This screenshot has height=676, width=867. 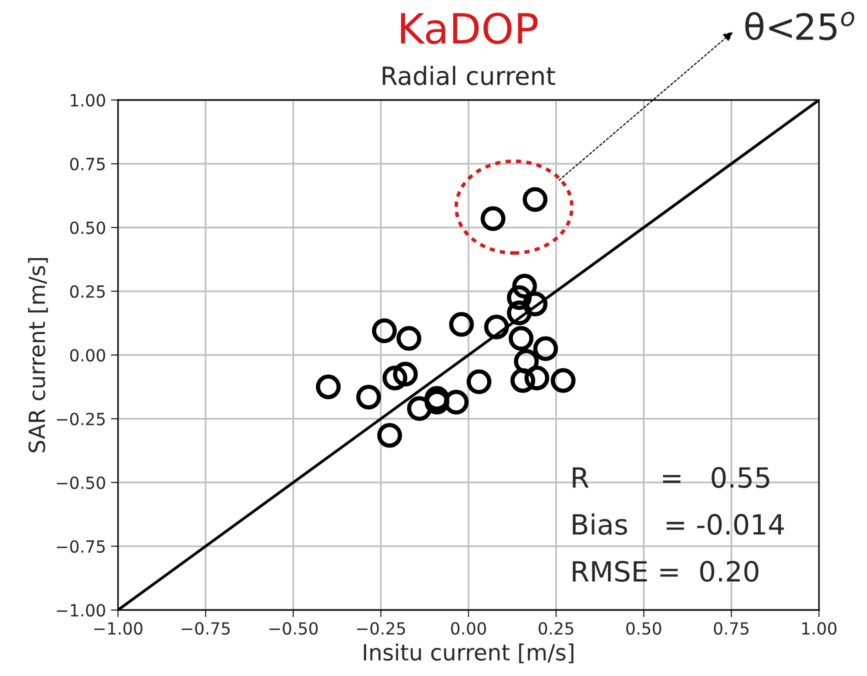 What do you see at coordinates (665, 571) in the screenshot?
I see `annotation: RMSE = 0.20` at bounding box center [665, 571].